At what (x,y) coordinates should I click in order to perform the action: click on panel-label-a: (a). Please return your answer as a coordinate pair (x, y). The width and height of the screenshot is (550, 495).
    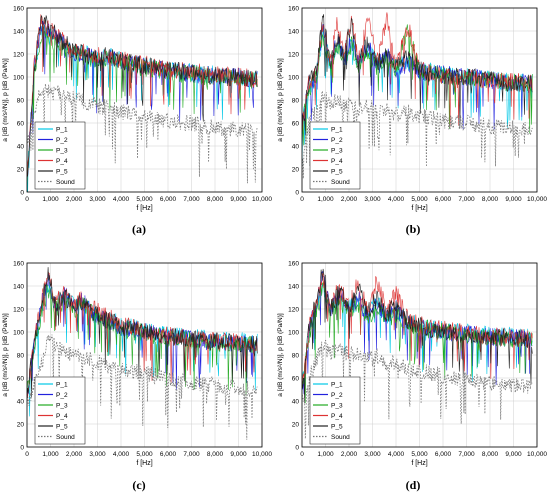
    Looking at the image, I should click on (139, 229).